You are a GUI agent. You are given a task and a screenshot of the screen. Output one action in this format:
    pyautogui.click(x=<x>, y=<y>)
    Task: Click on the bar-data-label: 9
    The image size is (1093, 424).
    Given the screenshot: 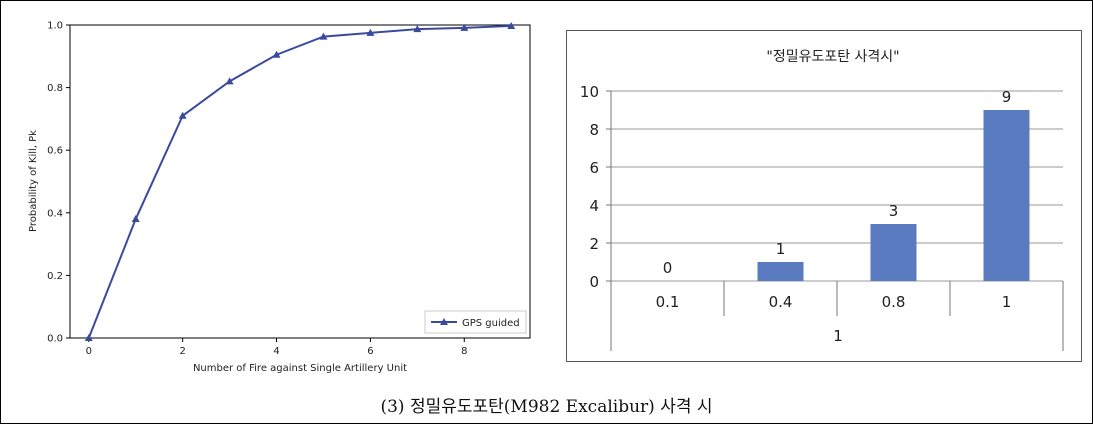 What is the action you would take?
    pyautogui.click(x=1007, y=97)
    